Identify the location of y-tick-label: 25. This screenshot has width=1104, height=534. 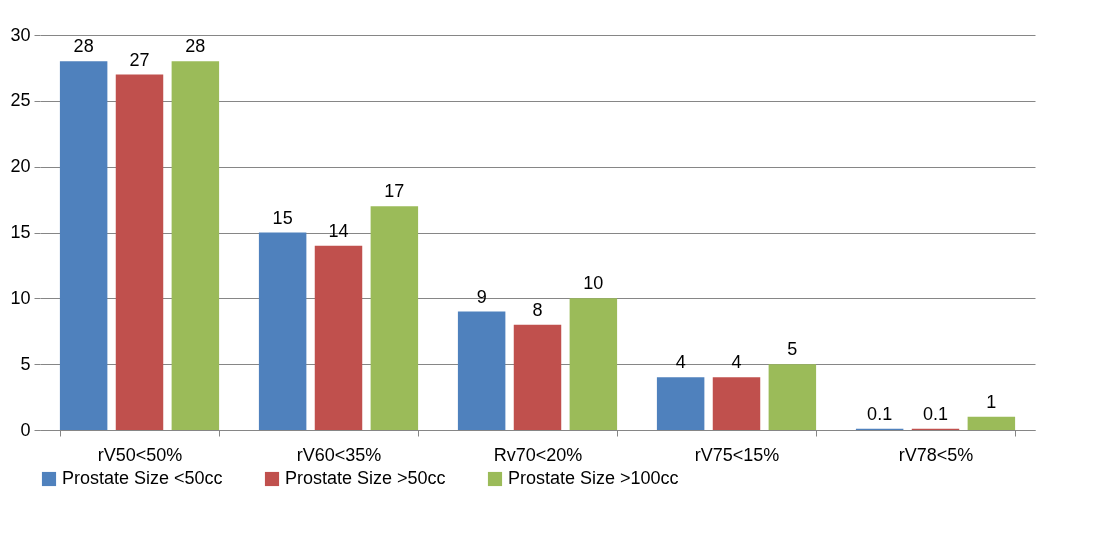
(20, 100).